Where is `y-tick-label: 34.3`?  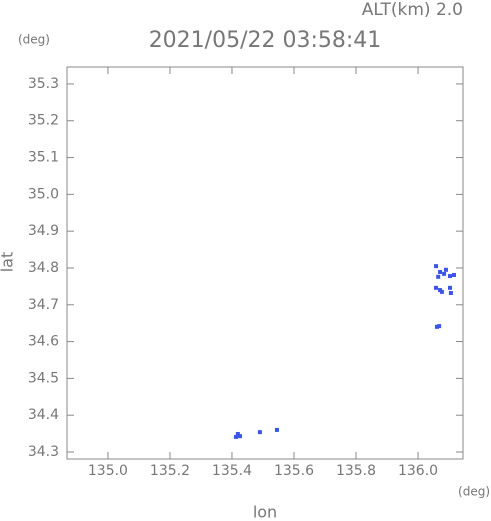
y-tick-label: 34.3 is located at coordinates (43, 452).